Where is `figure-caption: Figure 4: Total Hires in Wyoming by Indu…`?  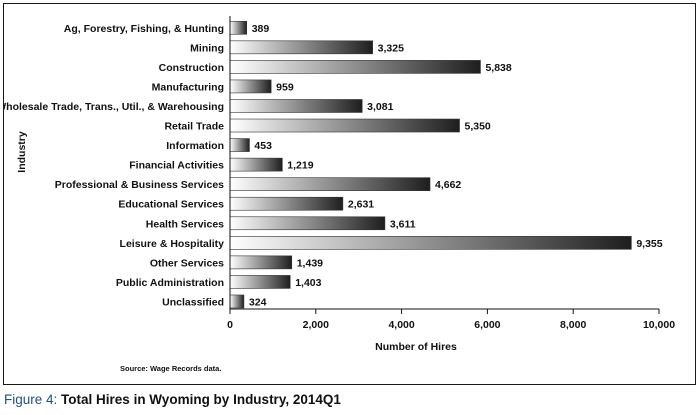
figure-caption: Figure 4: Total Hires in Wyoming by Indu… is located at coordinates (172, 399).